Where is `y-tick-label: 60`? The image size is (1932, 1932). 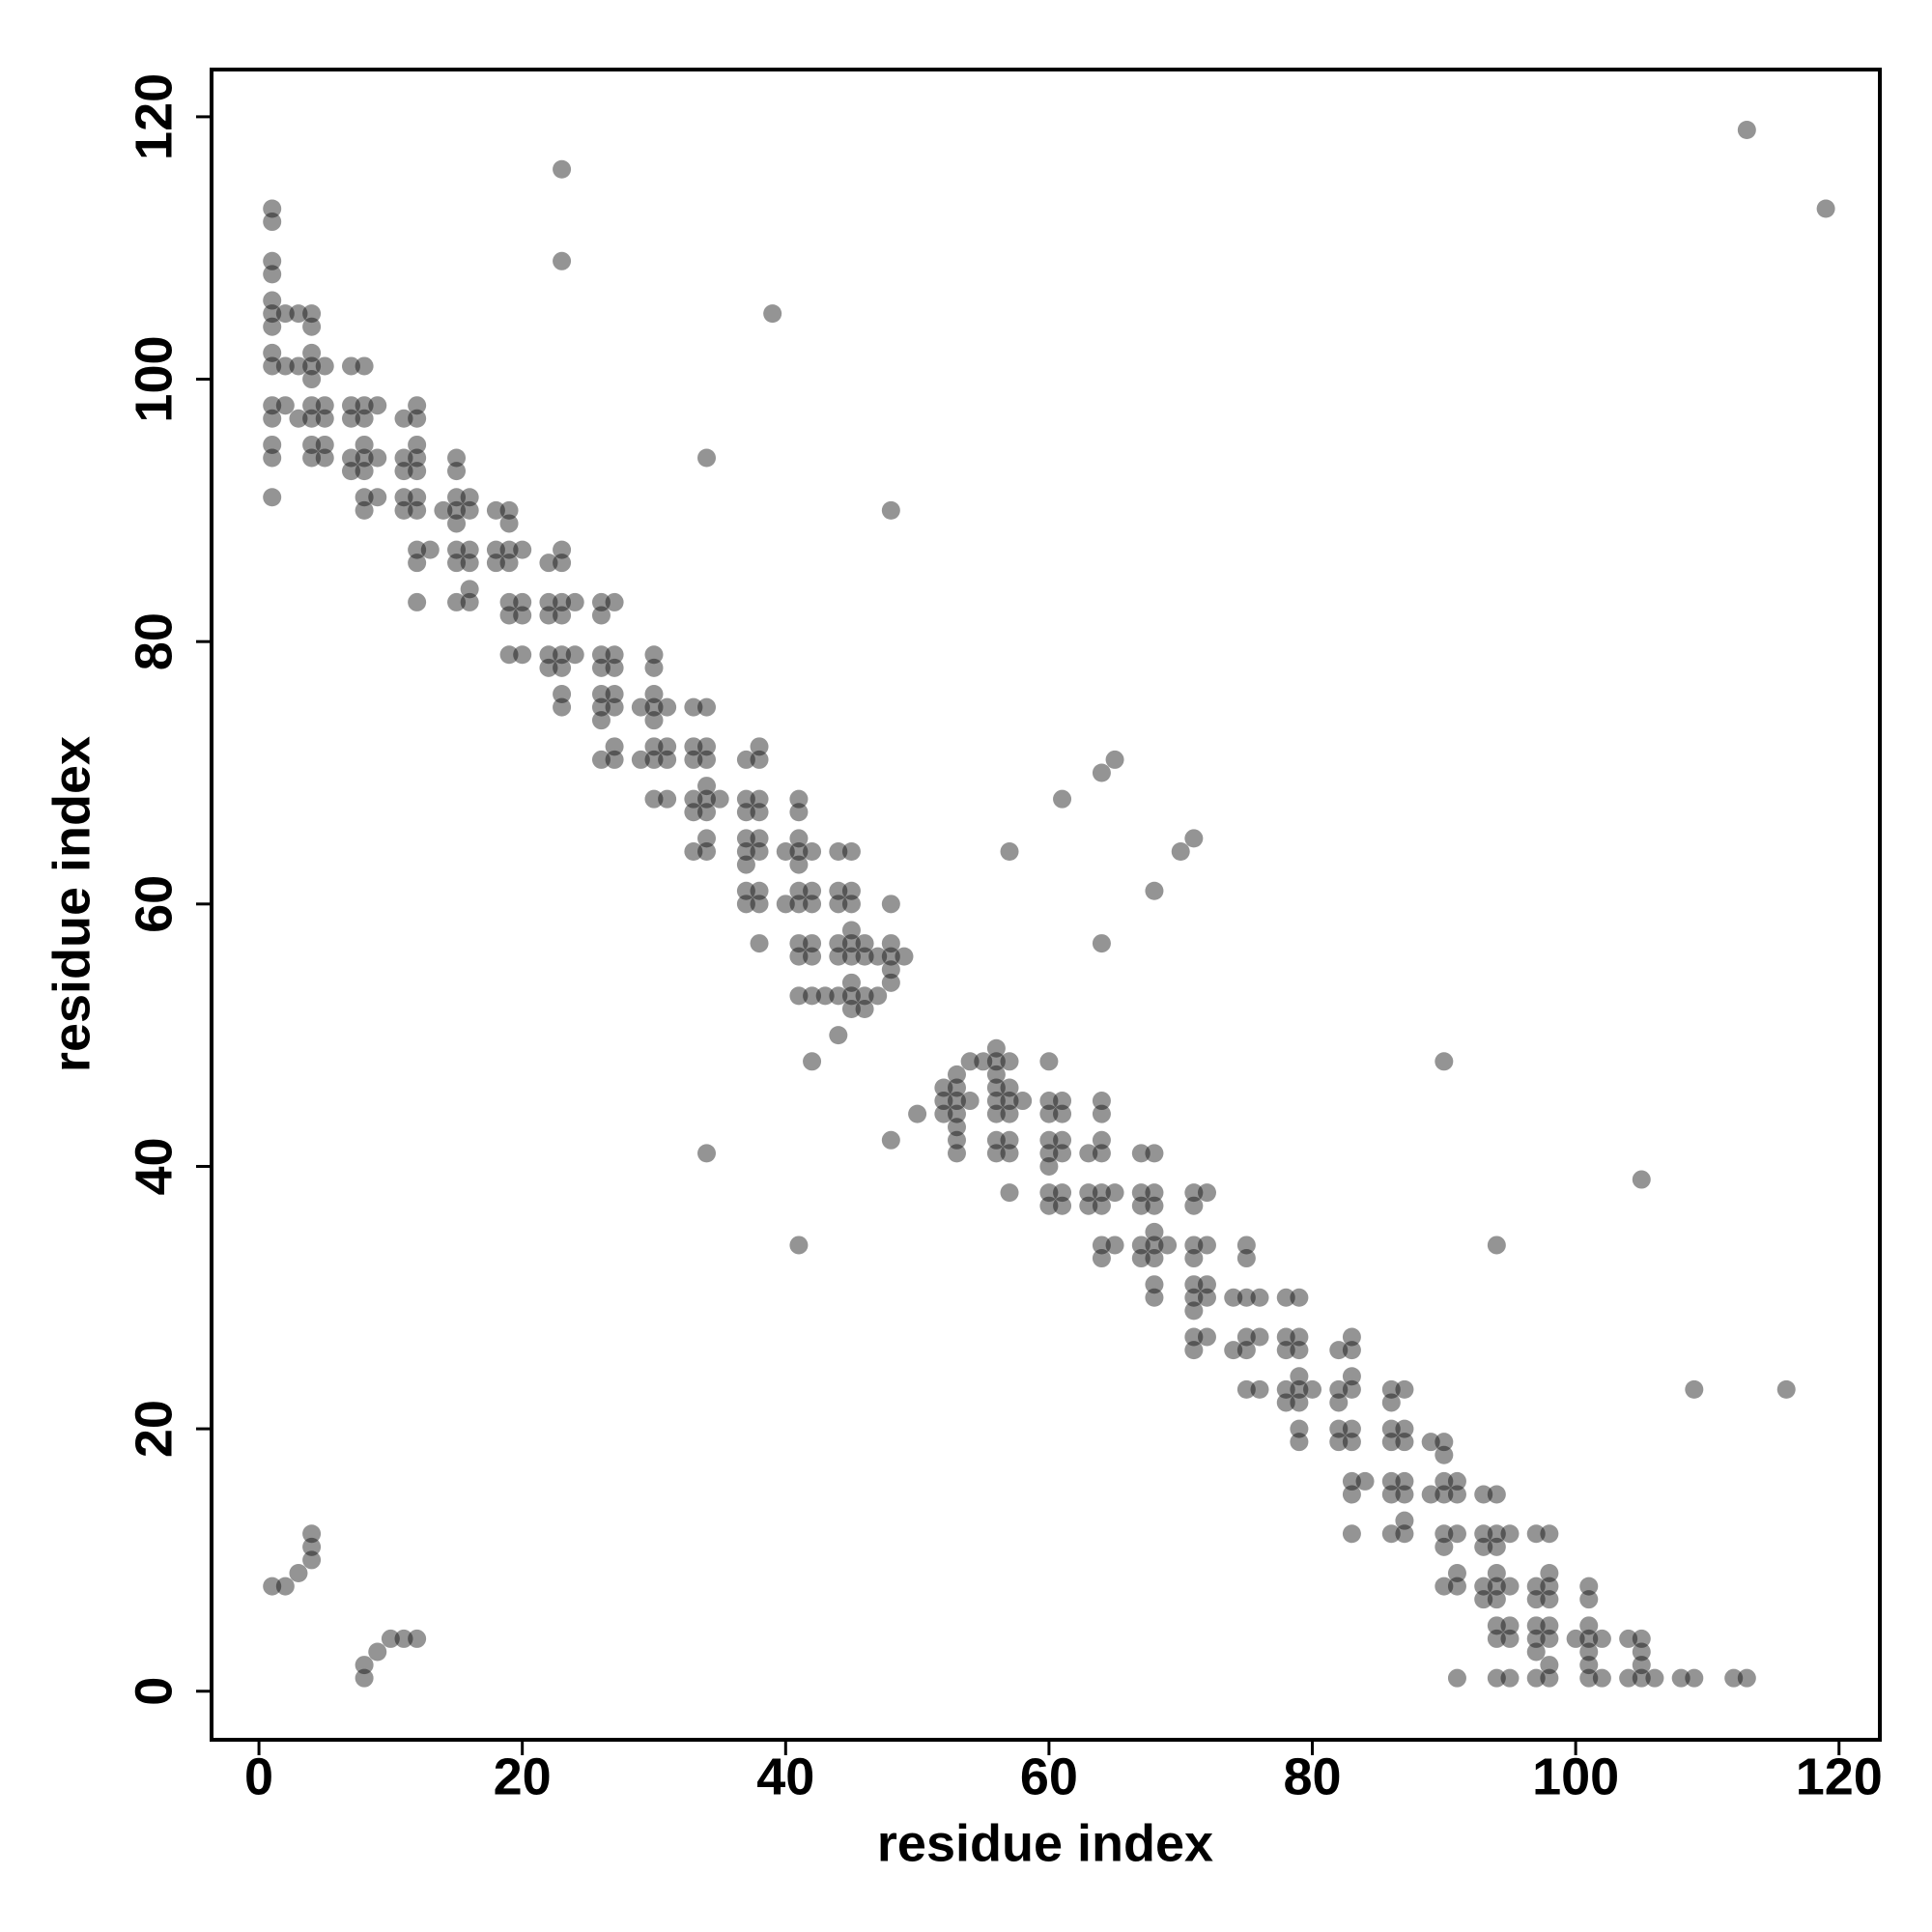 y-tick-label: 60 is located at coordinates (154, 904).